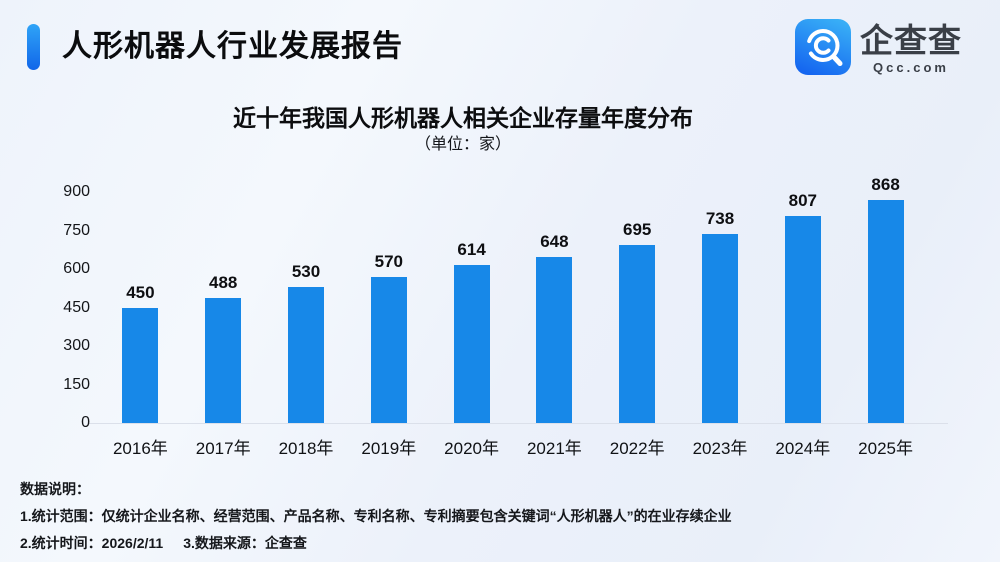  What do you see at coordinates (911, 40) in the screenshot?
I see `brand-name: 企查查` at bounding box center [911, 40].